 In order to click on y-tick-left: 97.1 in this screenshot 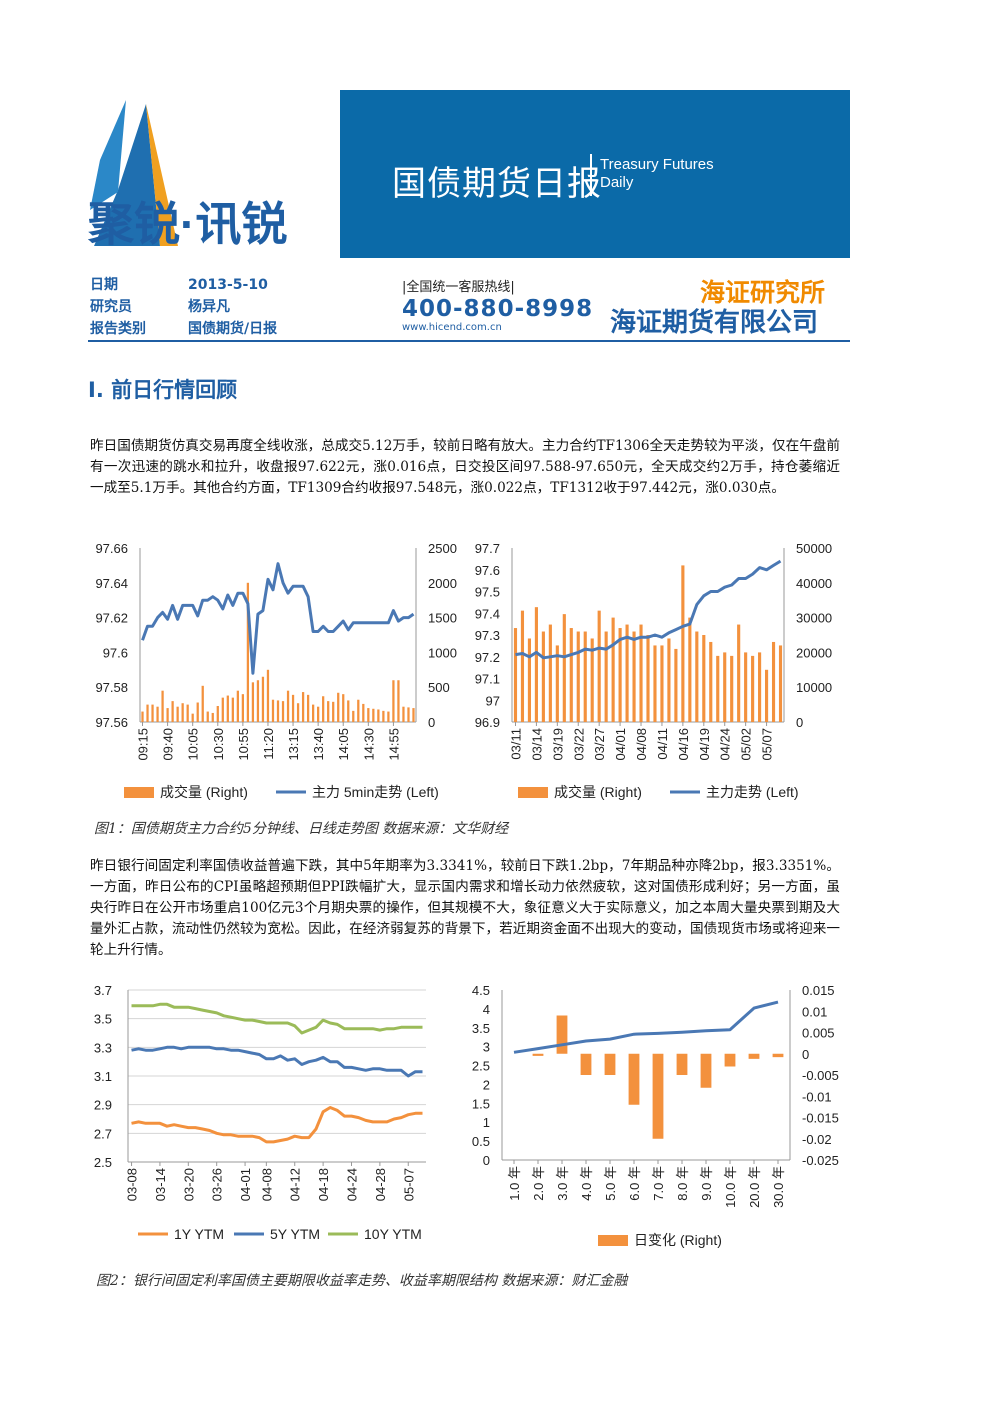, I will do `click(487, 679)`.